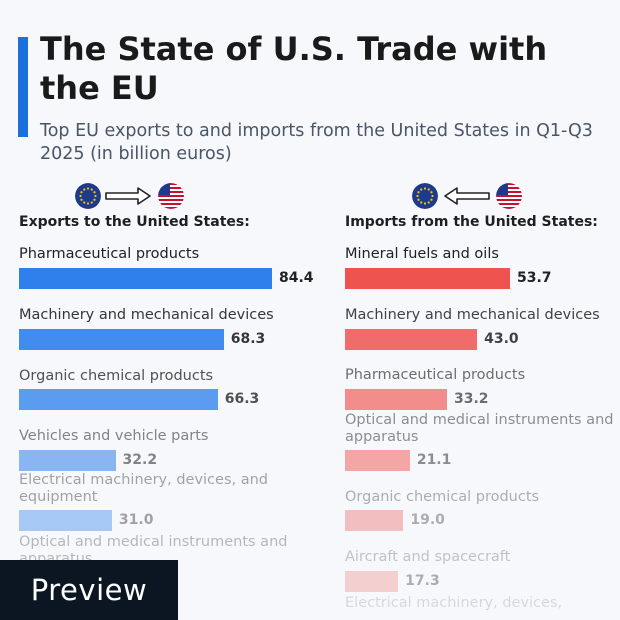  Describe the element at coordinates (296, 278) in the screenshot. I see `value-label: 84.4` at that location.